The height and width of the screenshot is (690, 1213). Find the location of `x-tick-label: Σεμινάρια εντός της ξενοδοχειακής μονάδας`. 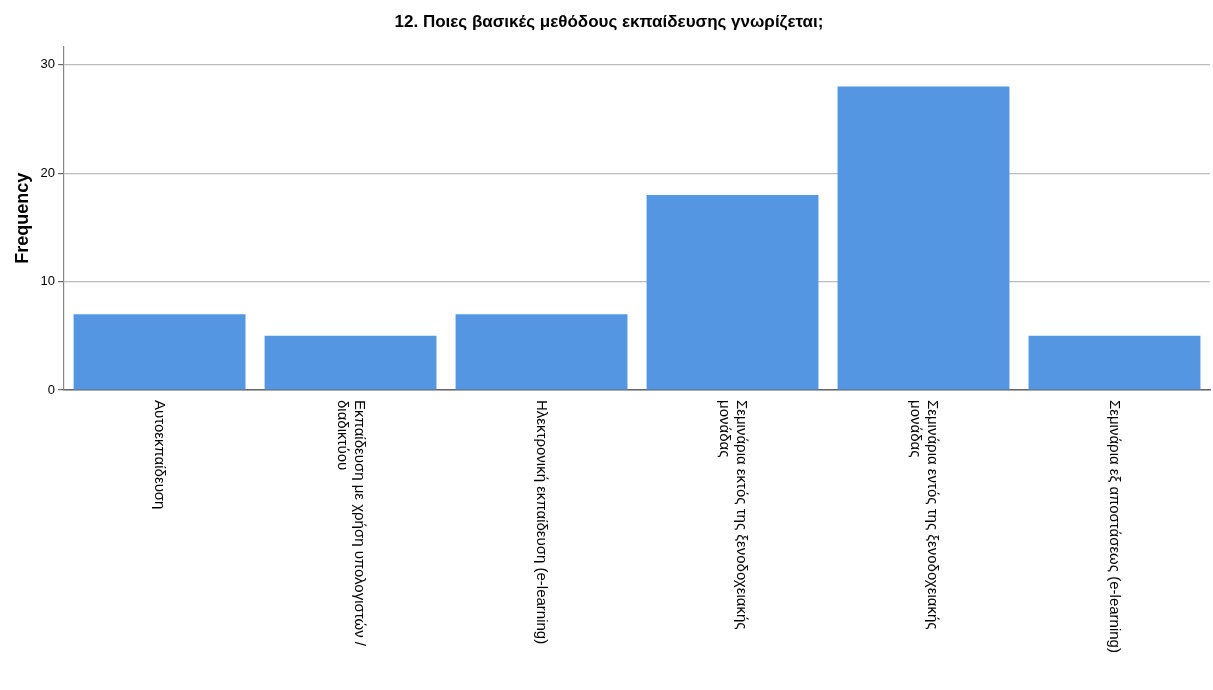

x-tick-label: Σεμινάρια εντός της ξενοδοχειακής μονάδας is located at coordinates (924, 515).